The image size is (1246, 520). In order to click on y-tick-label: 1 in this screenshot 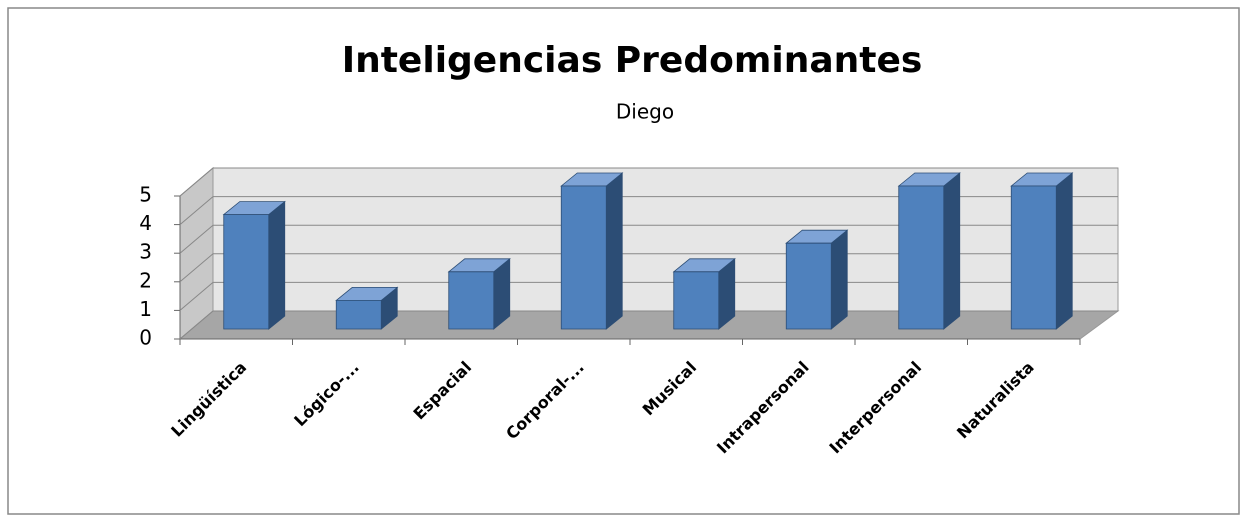, I will do `click(145, 309)`.